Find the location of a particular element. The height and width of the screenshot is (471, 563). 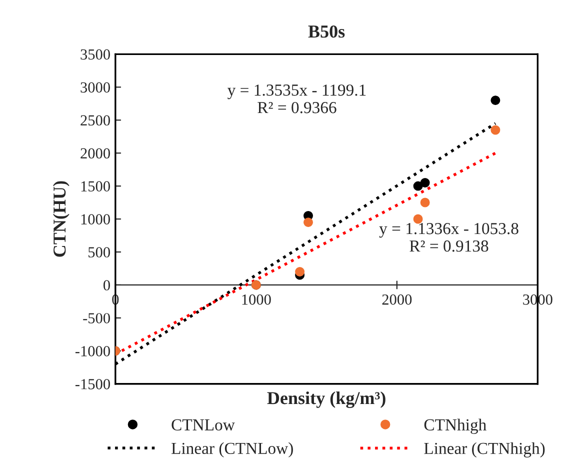

y-tick-label: -1500 is located at coordinates (92, 384).